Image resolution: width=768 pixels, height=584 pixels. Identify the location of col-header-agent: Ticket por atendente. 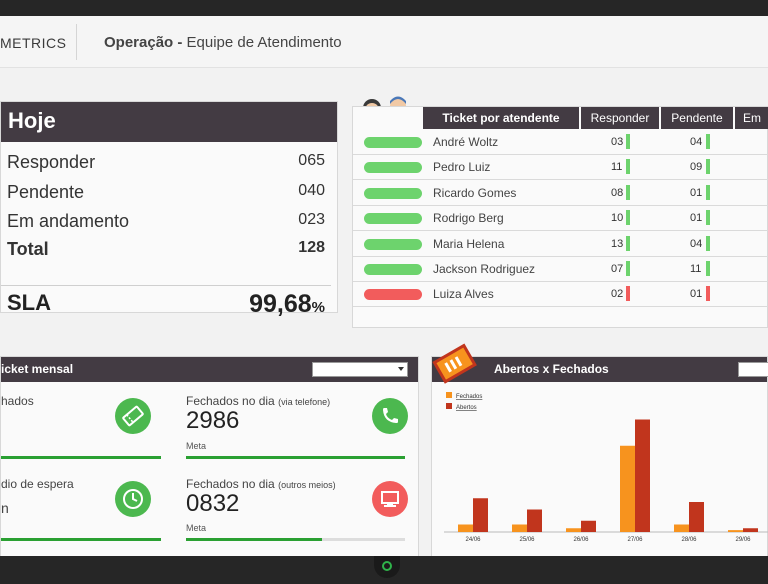
(501, 118).